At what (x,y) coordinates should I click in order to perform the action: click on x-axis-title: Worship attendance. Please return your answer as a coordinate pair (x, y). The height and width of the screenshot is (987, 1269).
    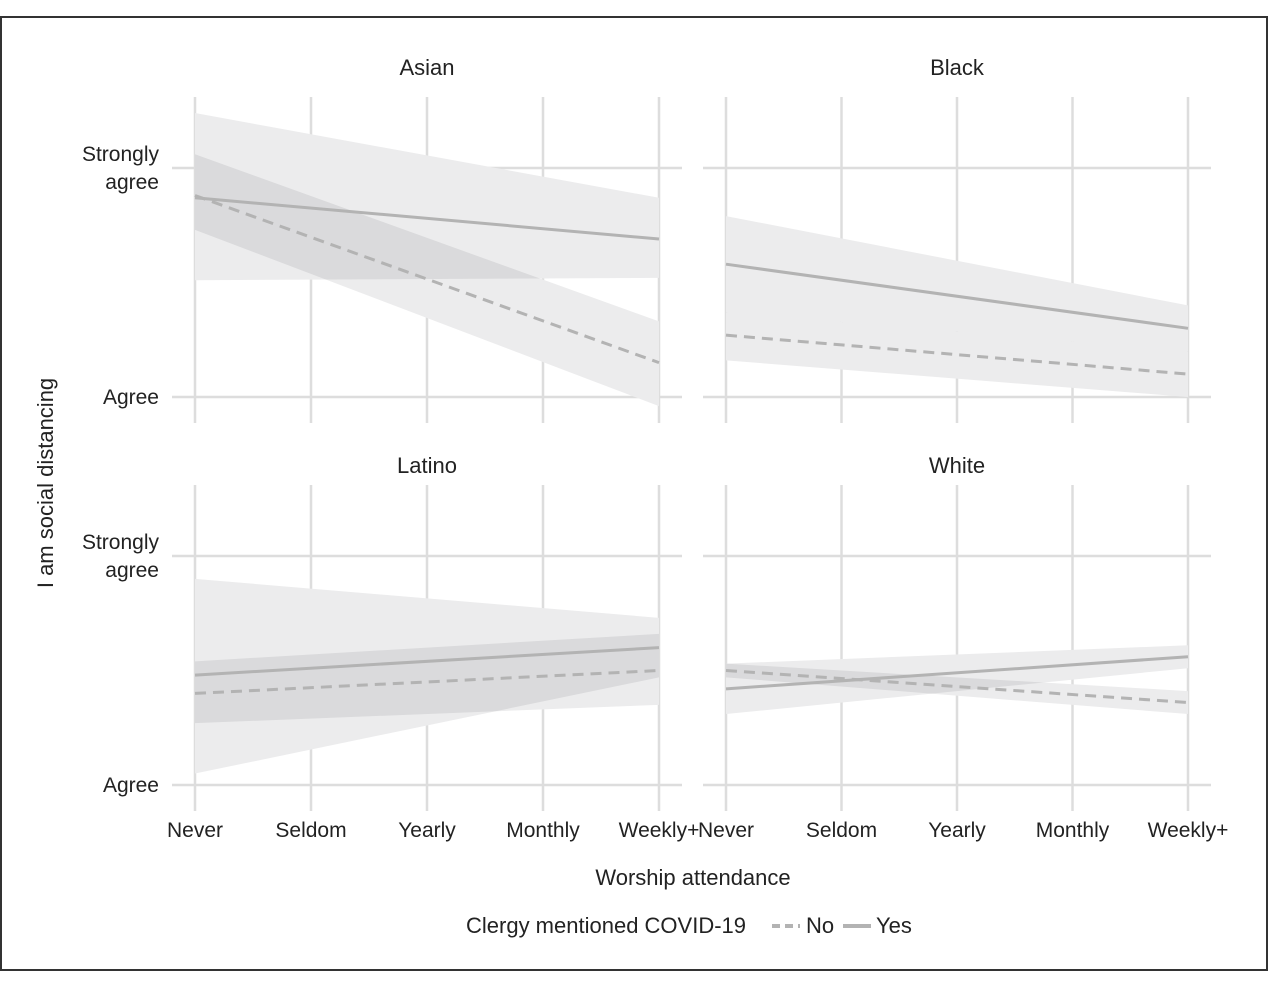
    Looking at the image, I should click on (692, 877).